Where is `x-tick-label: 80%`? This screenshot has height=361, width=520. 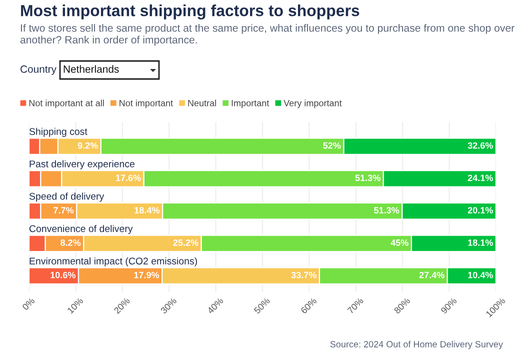
x-tick-label: 80% is located at coordinates (402, 305).